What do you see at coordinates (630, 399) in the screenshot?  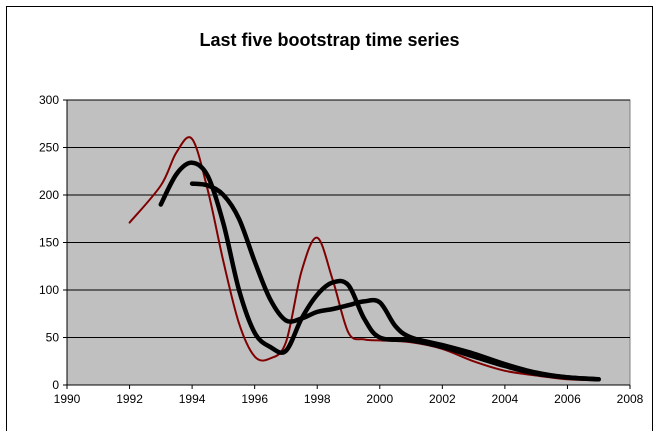 I see `x-tick-label: 2008` at bounding box center [630, 399].